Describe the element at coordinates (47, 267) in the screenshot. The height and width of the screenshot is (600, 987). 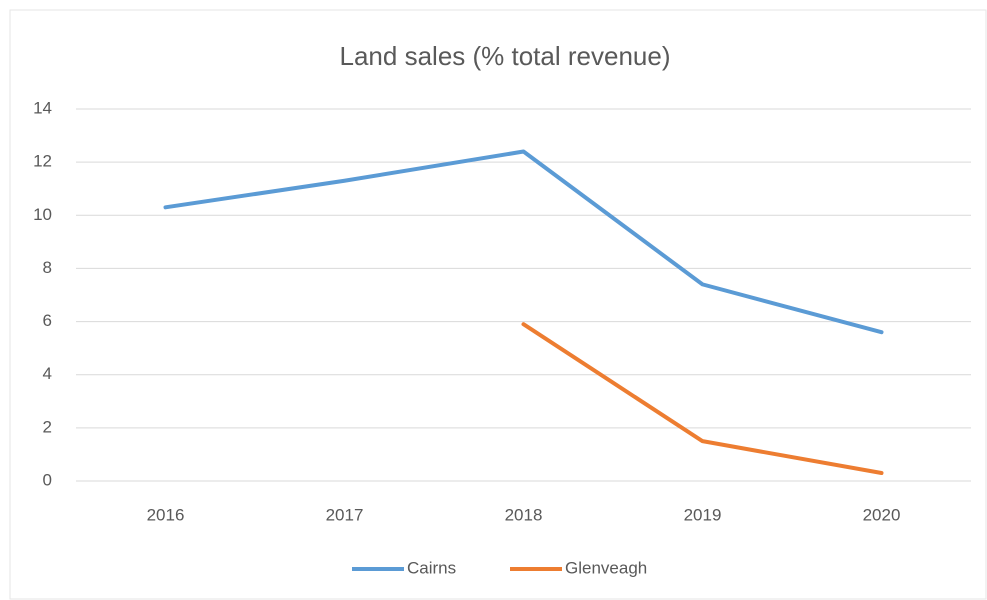
I see `y-tick-label: 8` at that location.